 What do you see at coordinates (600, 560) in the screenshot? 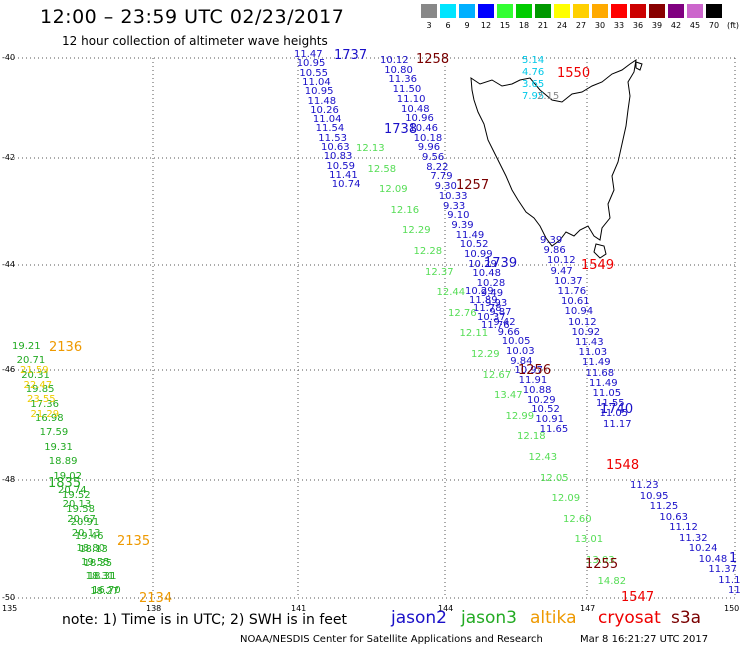
I see `wave-height-value: 13.03` at bounding box center [600, 560].